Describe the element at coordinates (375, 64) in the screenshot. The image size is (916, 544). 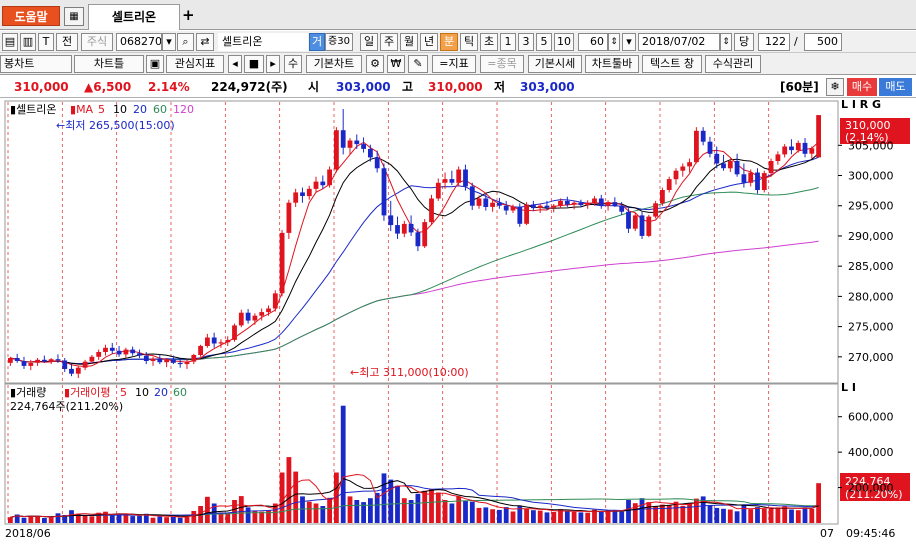
I see `tool-icon: ⚙` at that location.